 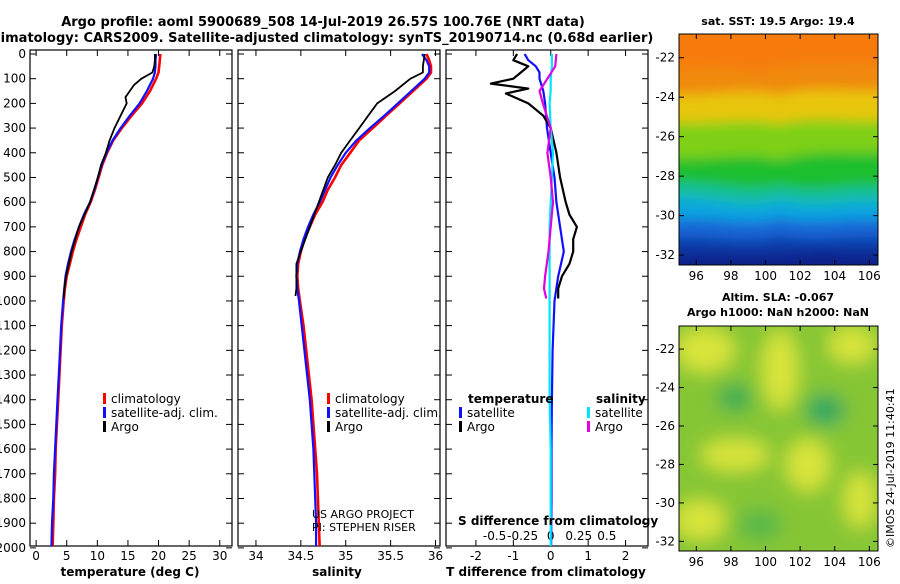 I want to click on depth-tick-label: 1500, so click(x=13, y=424).